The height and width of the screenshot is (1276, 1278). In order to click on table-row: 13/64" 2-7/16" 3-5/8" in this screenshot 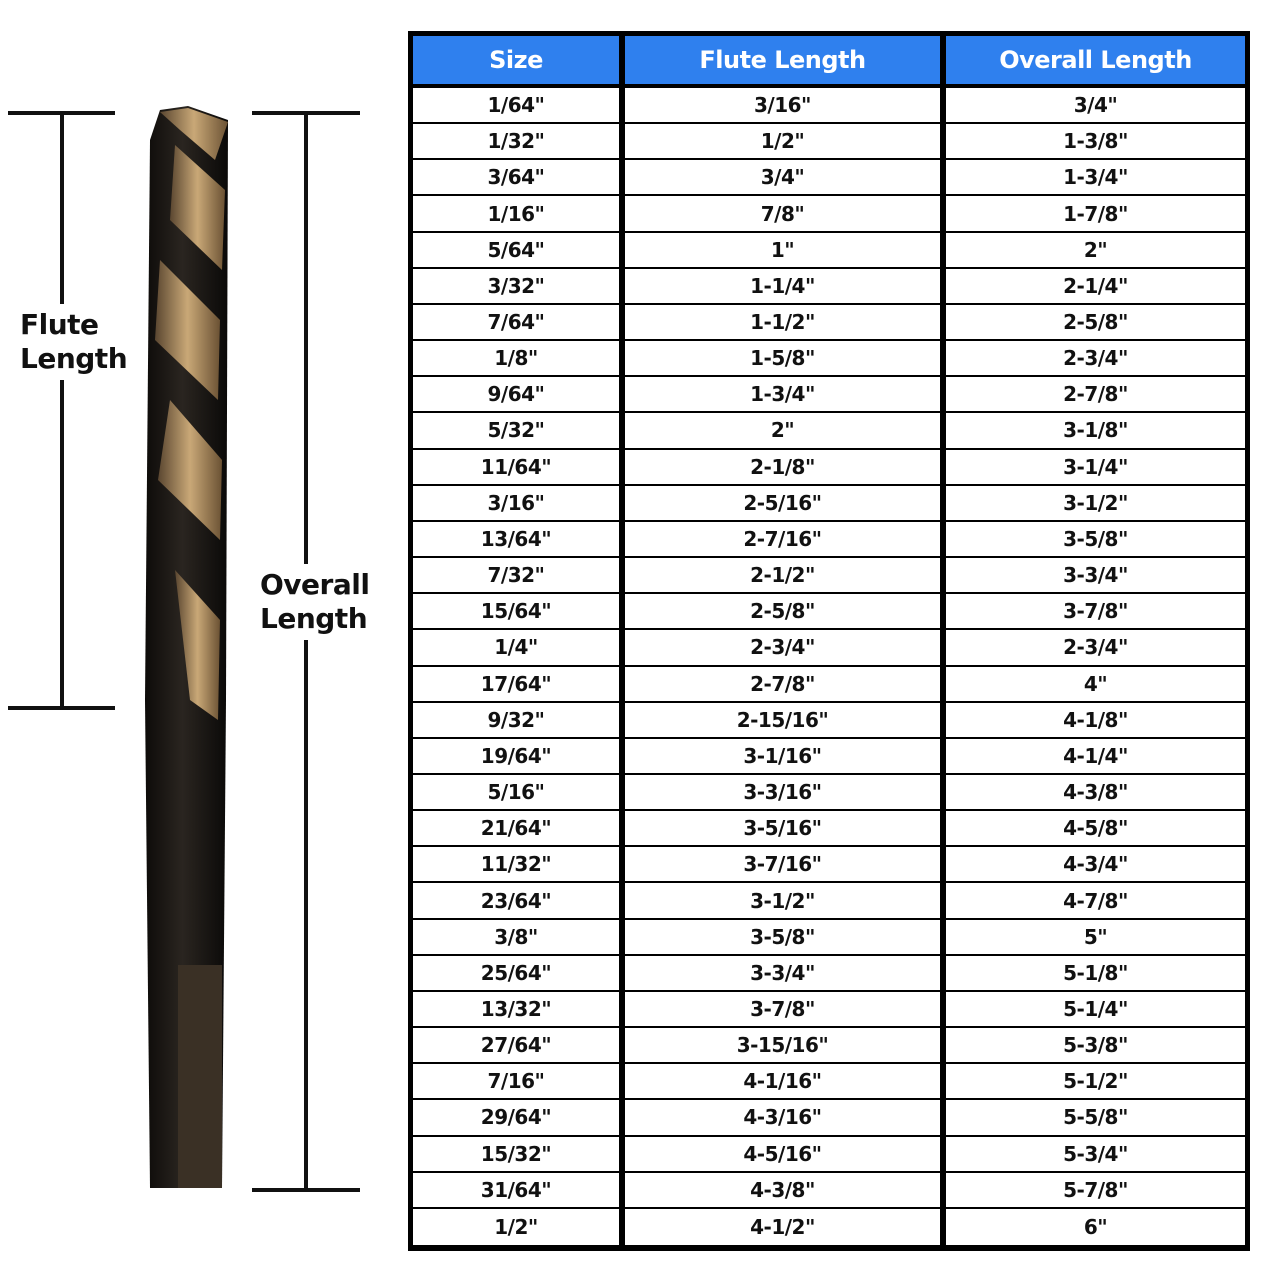, I will do `click(829, 539)`.